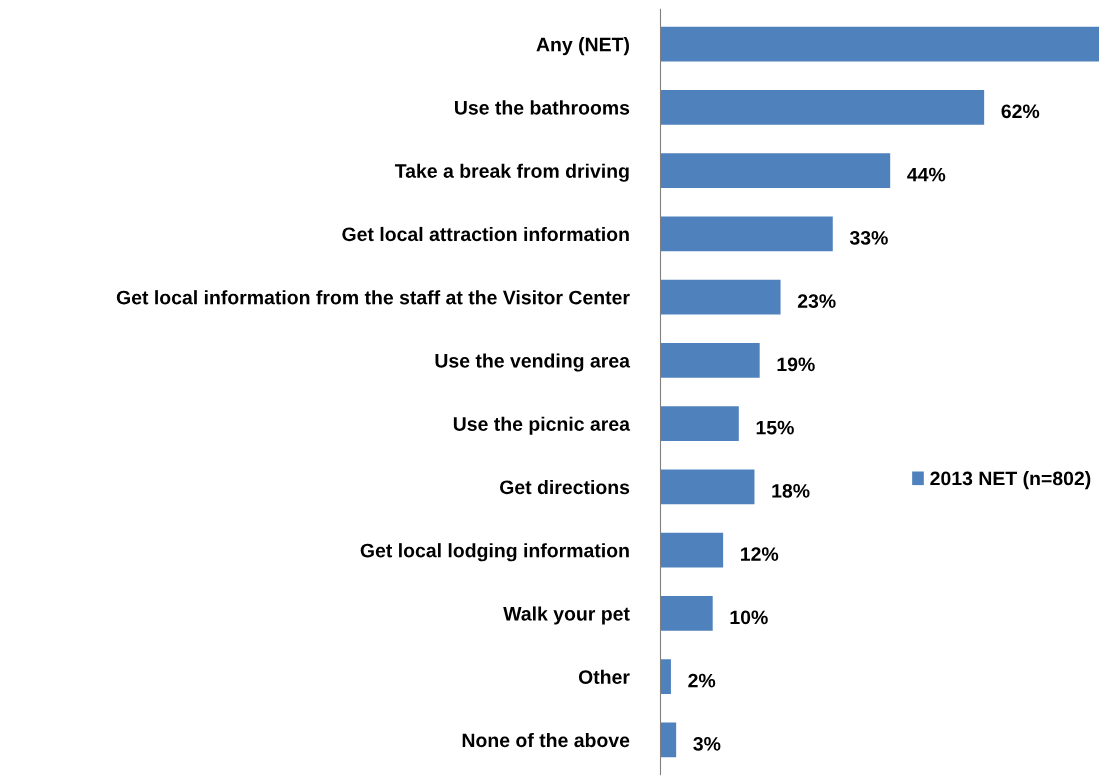 Image resolution: width=1099 pixels, height=781 pixels. What do you see at coordinates (494, 552) in the screenshot?
I see `y-tick-label: Get local lodging information` at bounding box center [494, 552].